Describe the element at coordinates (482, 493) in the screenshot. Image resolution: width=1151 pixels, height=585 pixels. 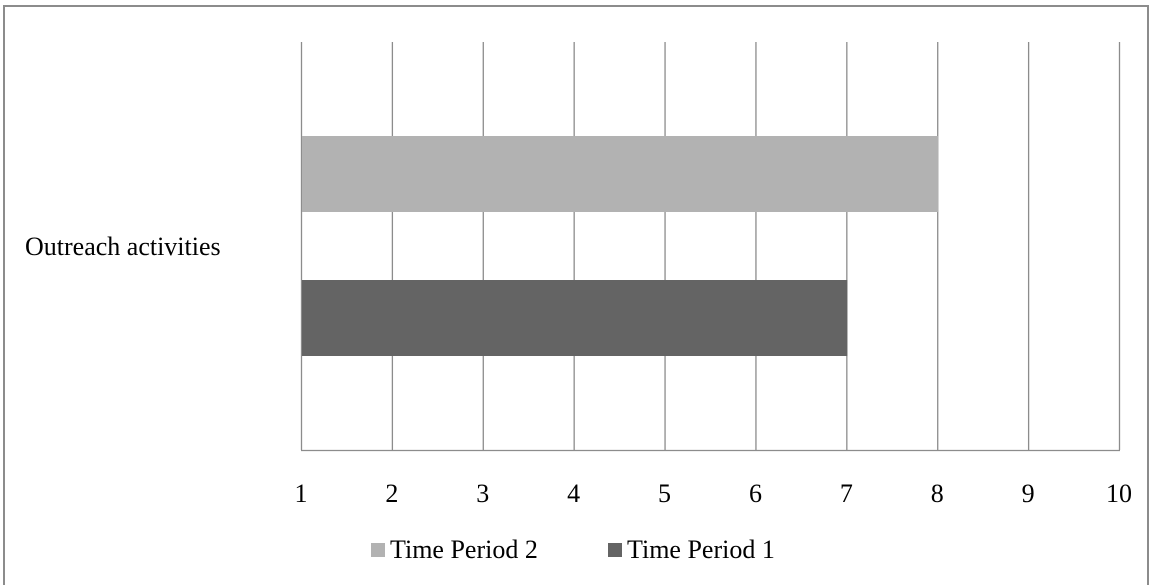
I see `x-tick-label-3: 3` at that location.